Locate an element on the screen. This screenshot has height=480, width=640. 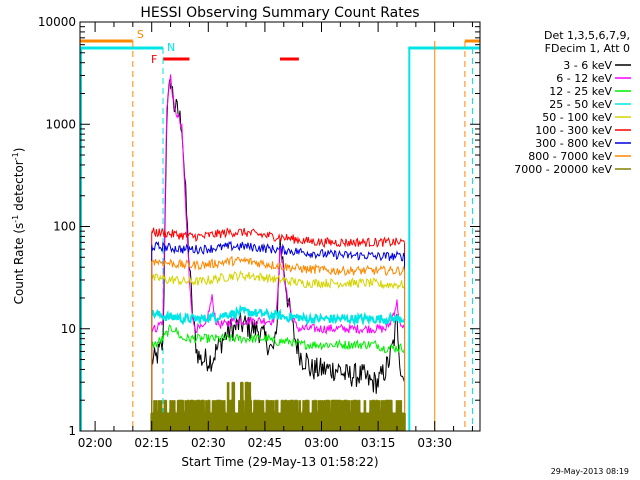
y-axis-label: Count Rate (s-1 detector-1) is located at coordinates (18, 226).